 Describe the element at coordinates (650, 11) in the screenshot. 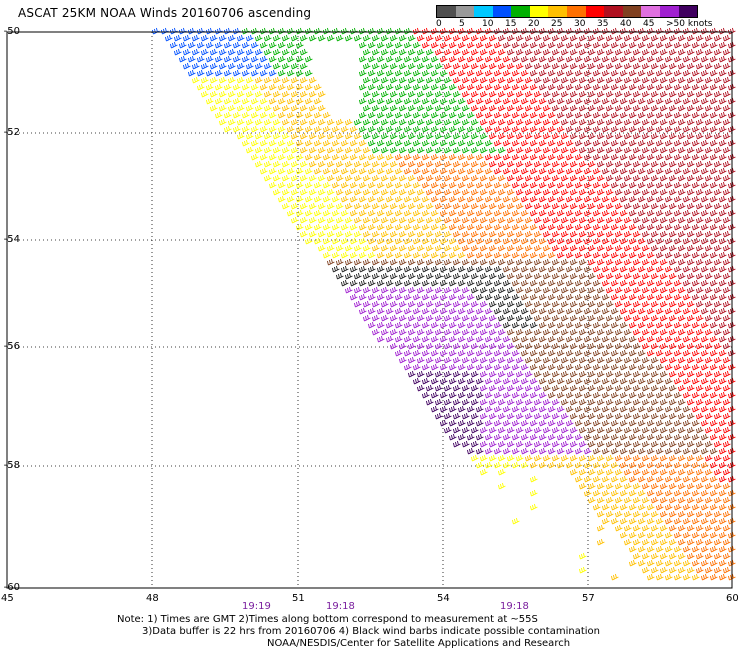

I see `legend-swatch` at that location.